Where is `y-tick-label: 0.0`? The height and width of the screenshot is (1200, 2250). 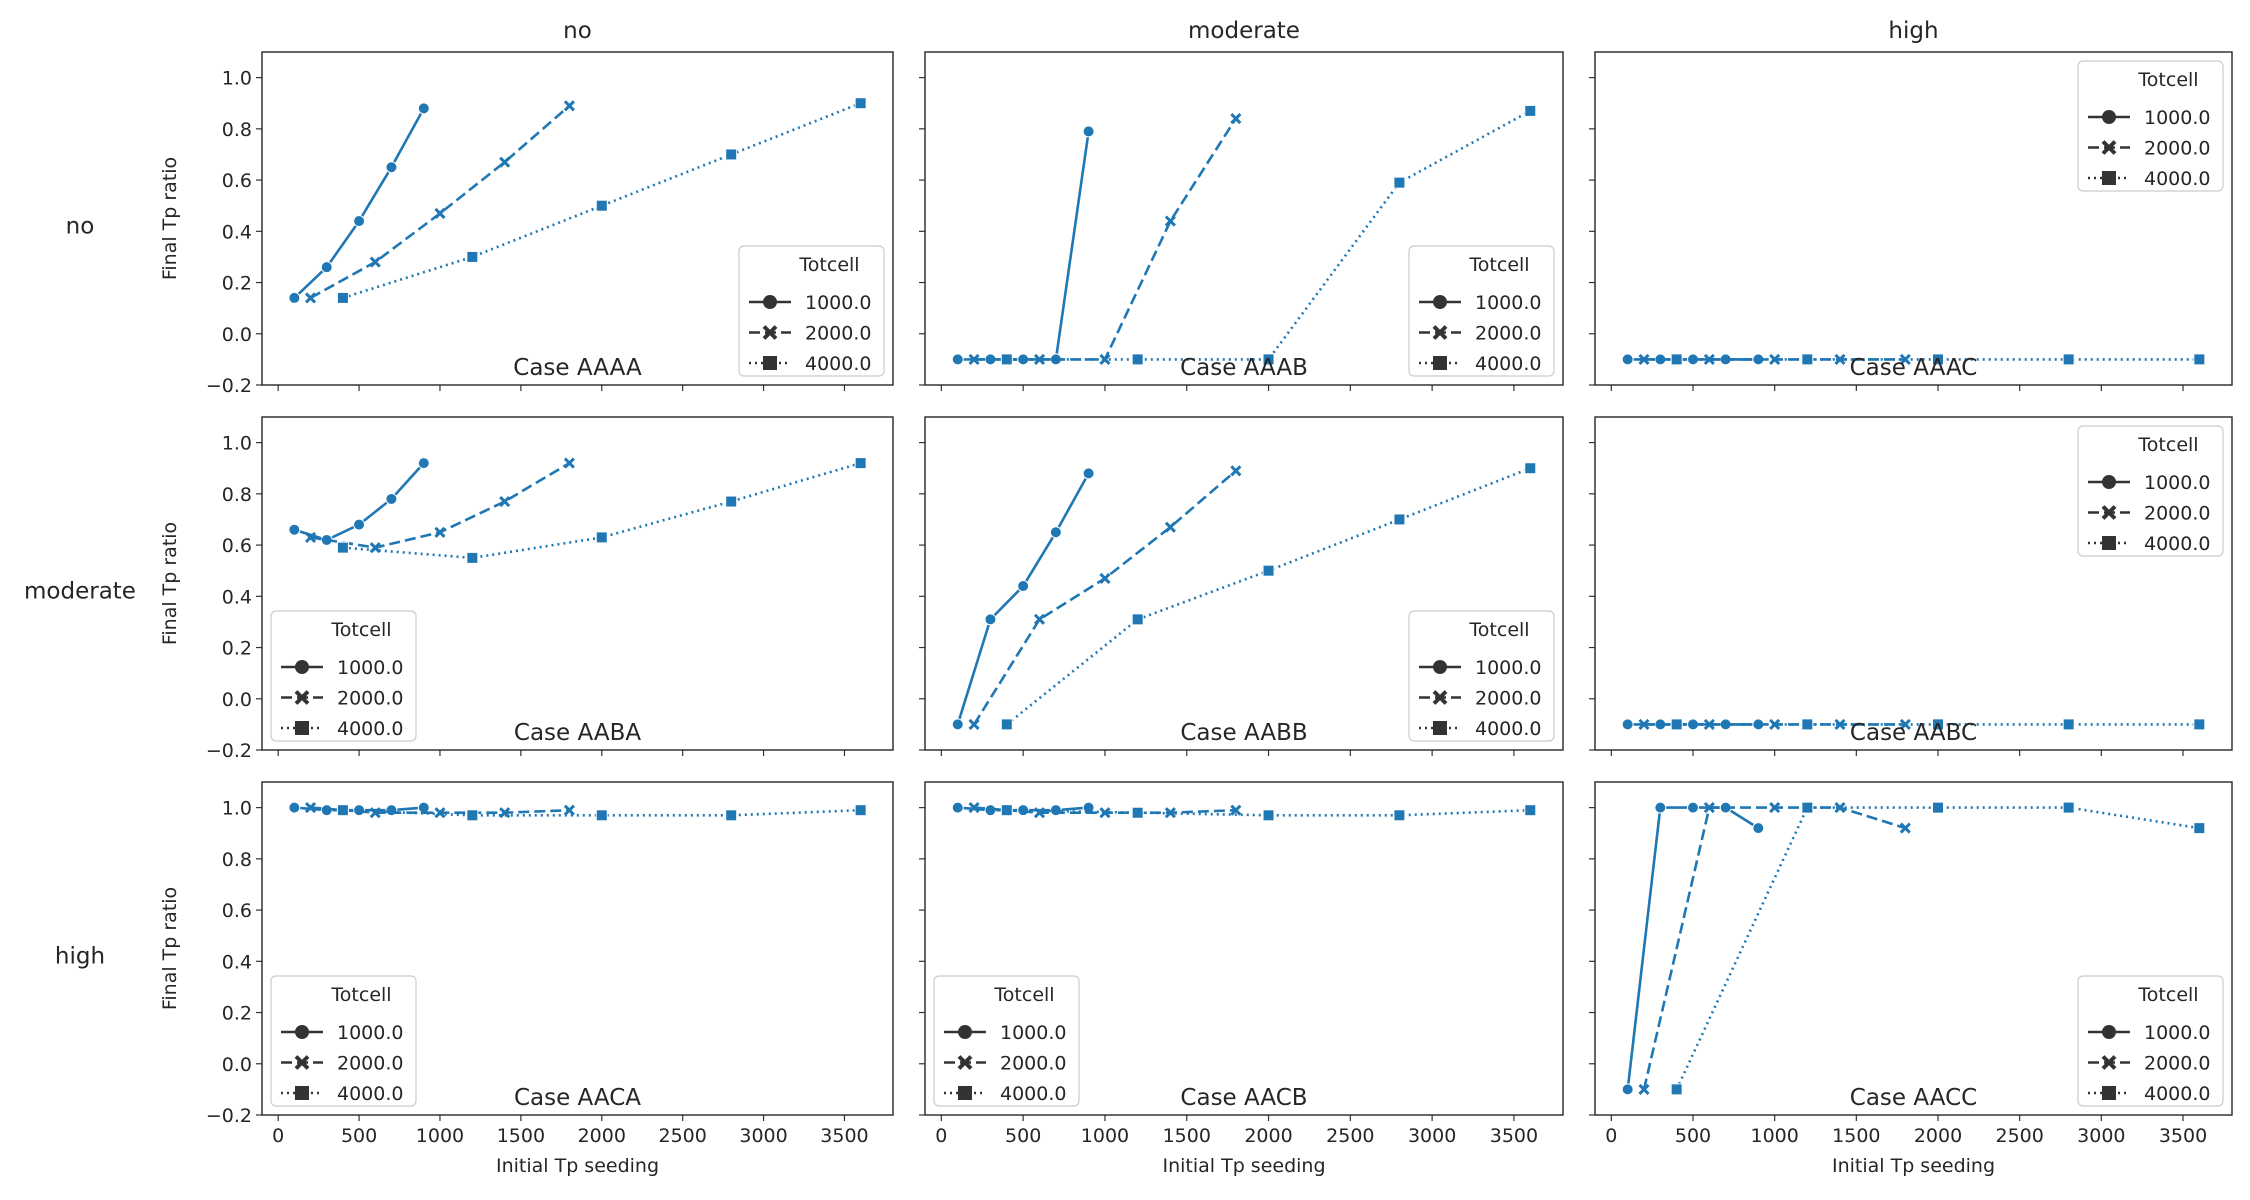 y-tick-label: 0.0 is located at coordinates (237, 1065).